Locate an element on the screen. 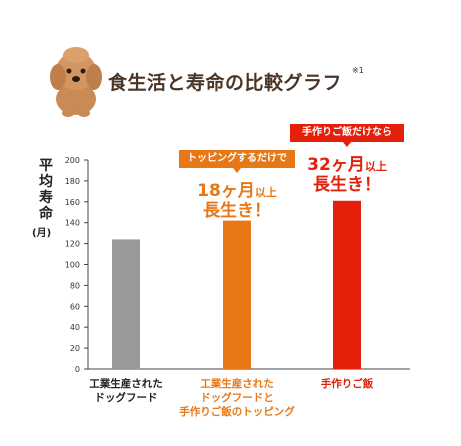  y-tick-label: 0 is located at coordinates (77, 369).